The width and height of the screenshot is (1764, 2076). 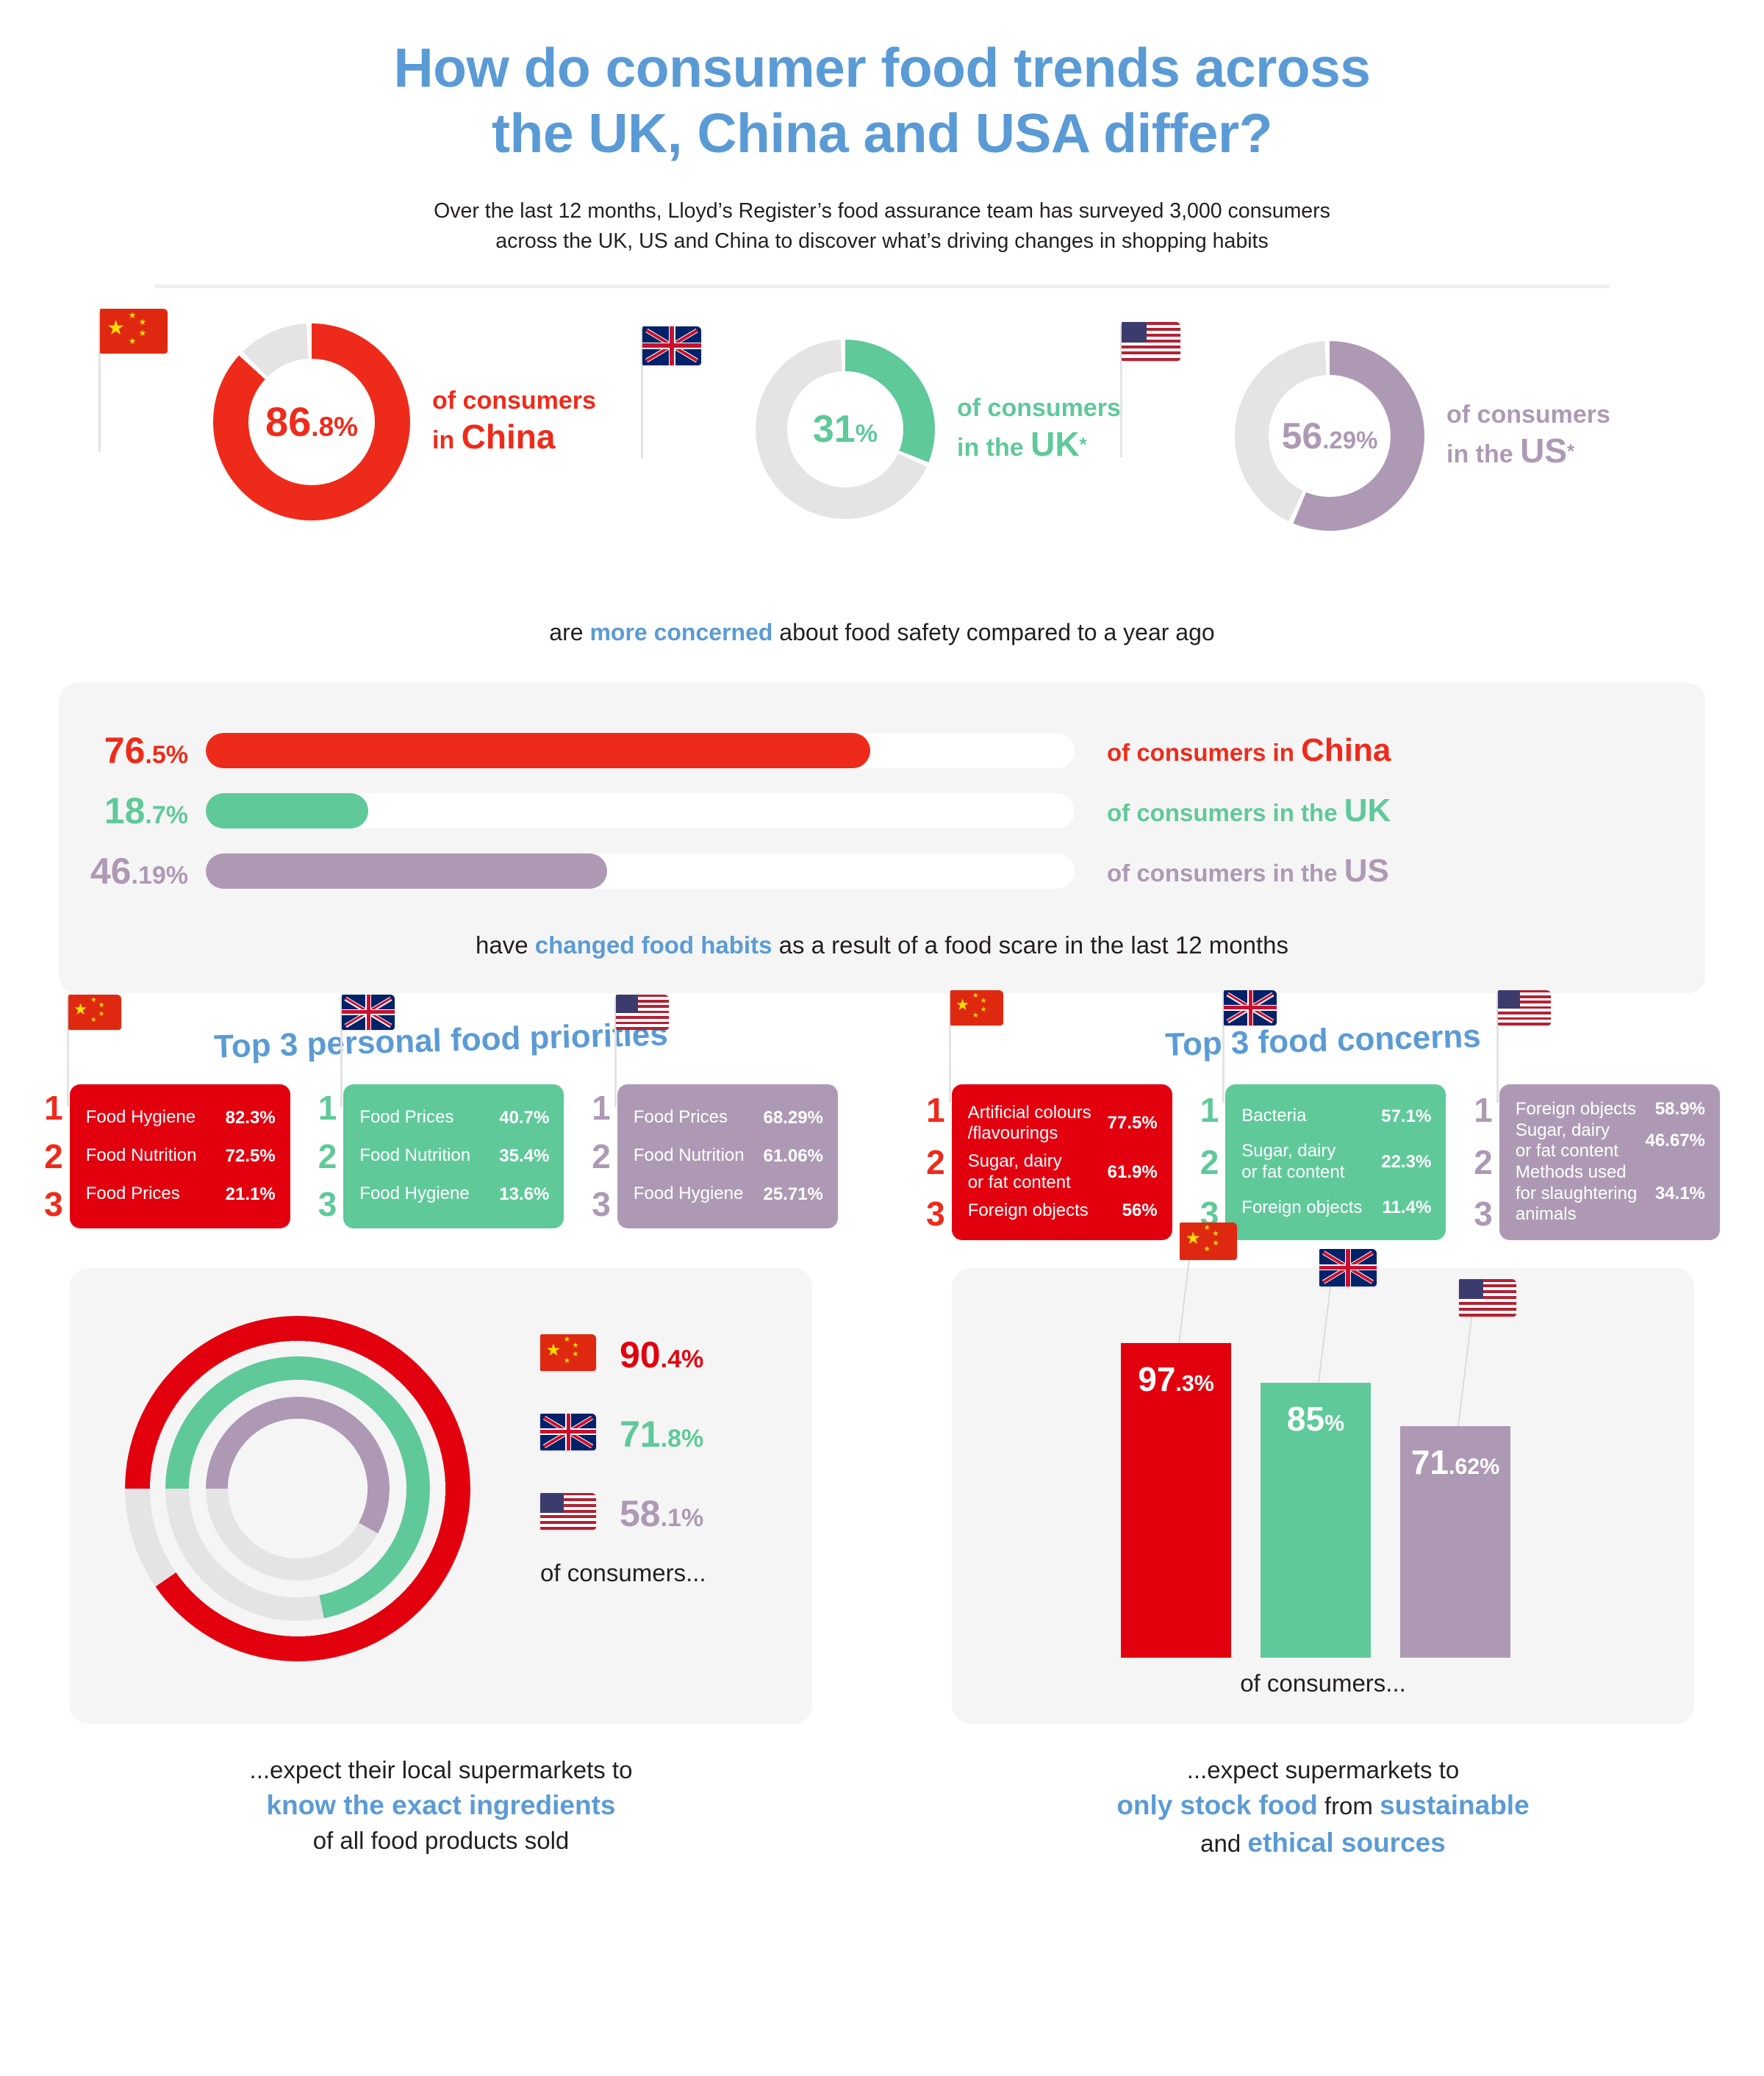 I want to click on habit-row: 18.7% of consumers in the UK, so click(x=882, y=811).